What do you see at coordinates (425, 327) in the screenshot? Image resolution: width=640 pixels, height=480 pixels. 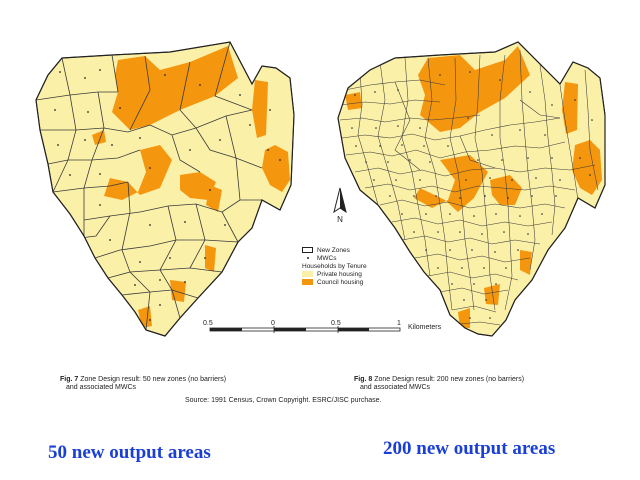 I see `scale-unit: Kilometers` at bounding box center [425, 327].